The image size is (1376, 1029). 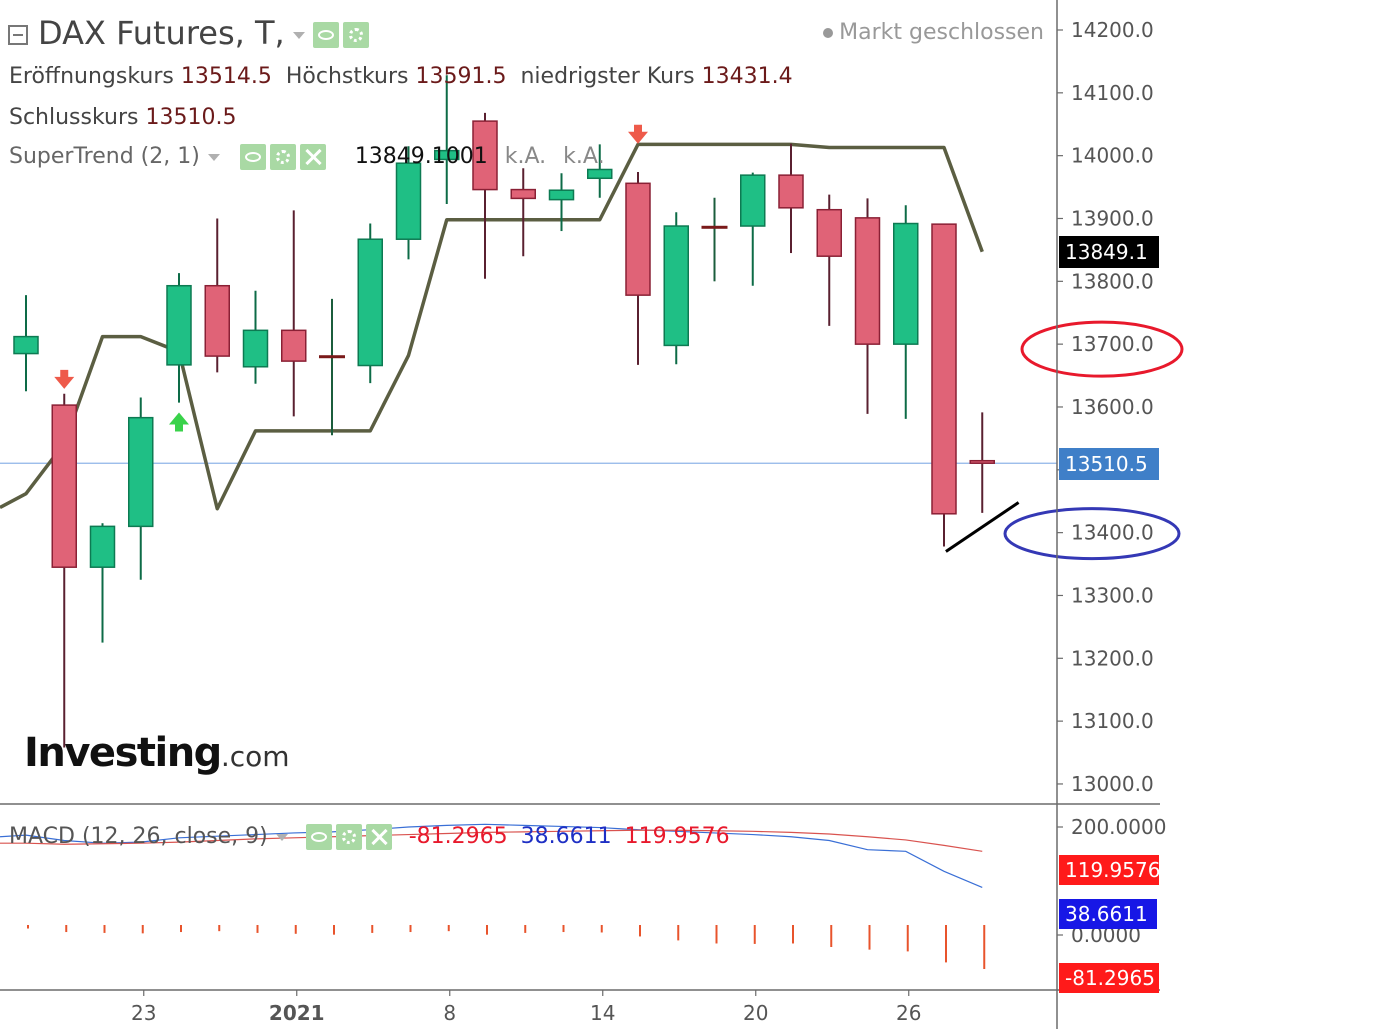 I want to click on macd-line-price-label: 38.6611, so click(x=1108, y=914).